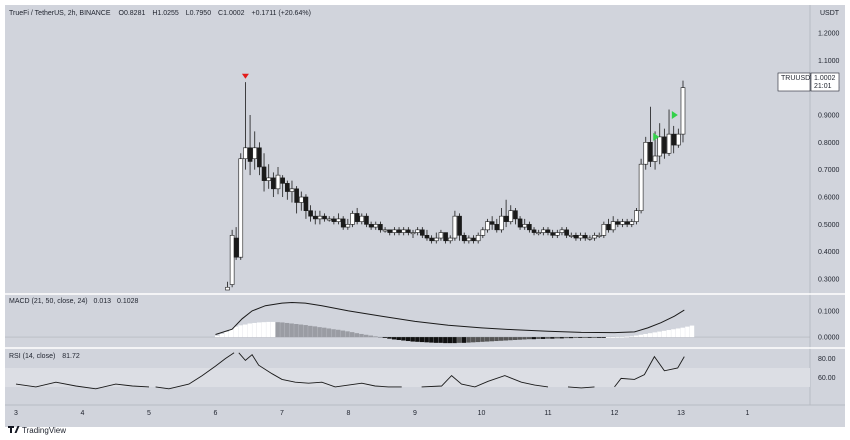 The image size is (850, 440). What do you see at coordinates (829, 225) in the screenshot?
I see `price-tick-label: 0.5000` at bounding box center [829, 225].